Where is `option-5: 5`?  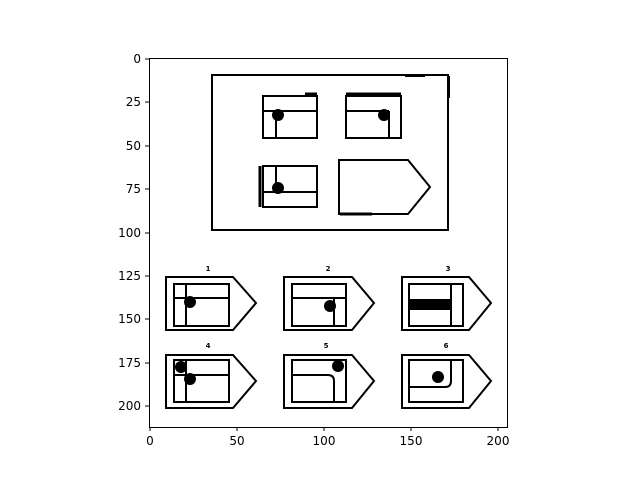 option-5: 5 is located at coordinates (329, 375).